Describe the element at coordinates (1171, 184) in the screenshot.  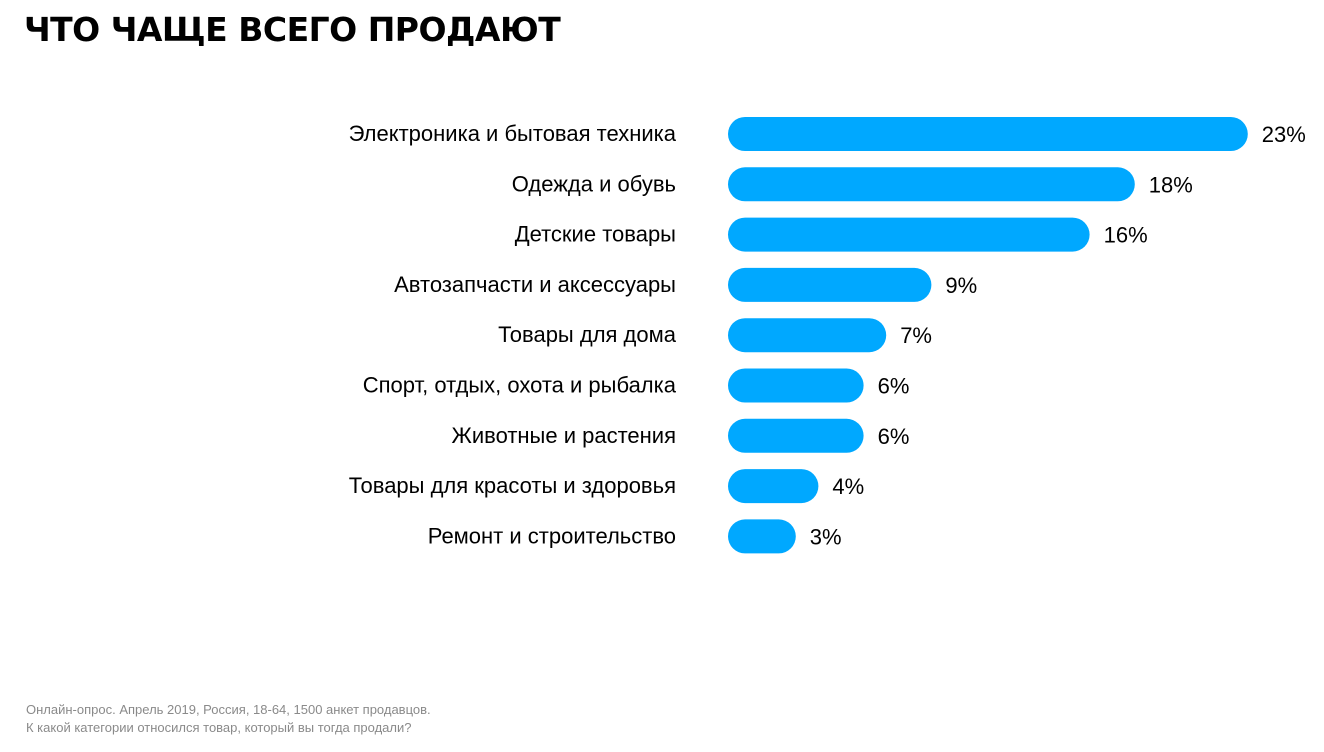
I see `value-label: 18%` at that location.